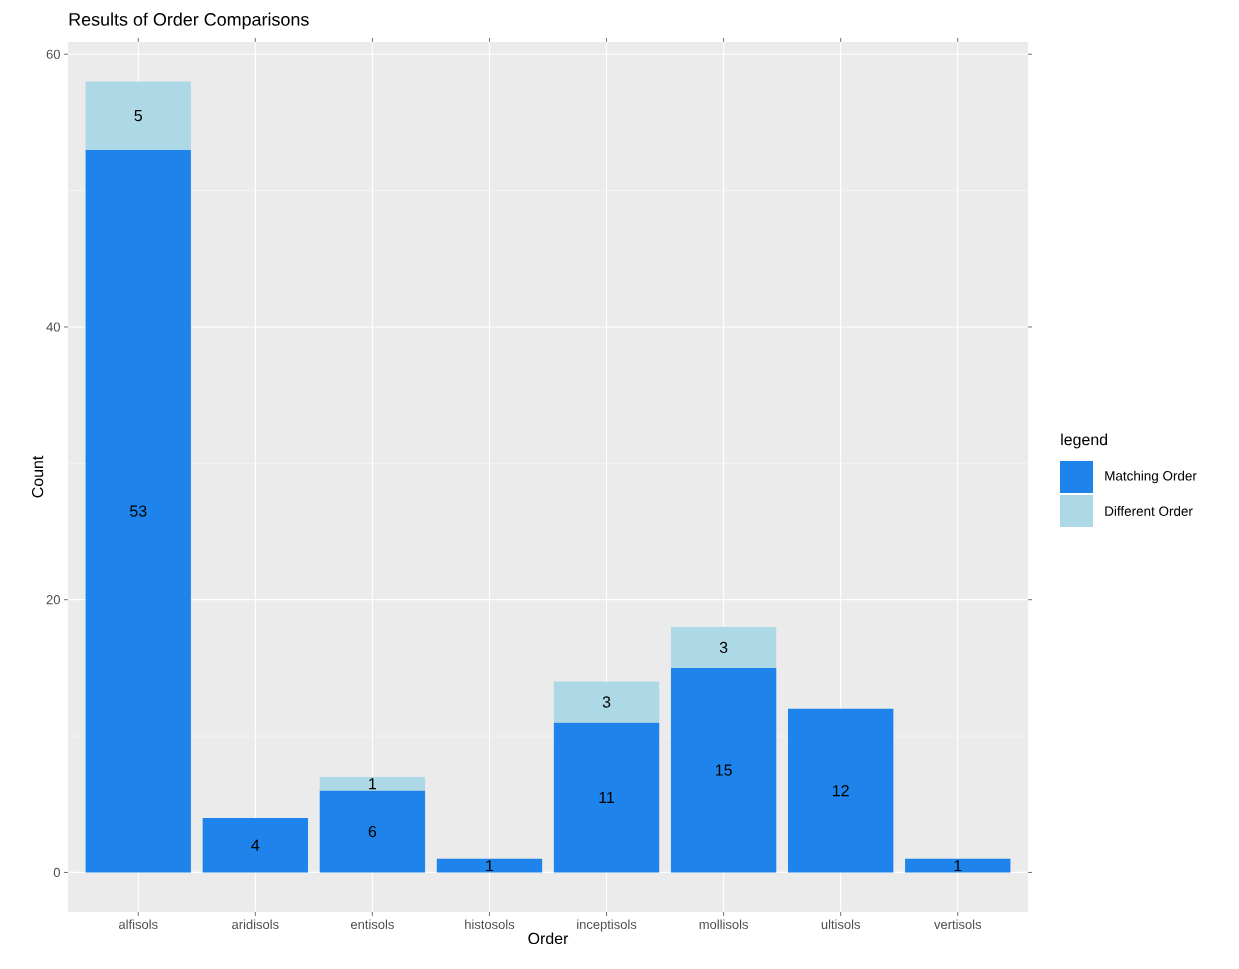  Describe the element at coordinates (490, 924) in the screenshot. I see `x-tick-label: histosols` at that location.